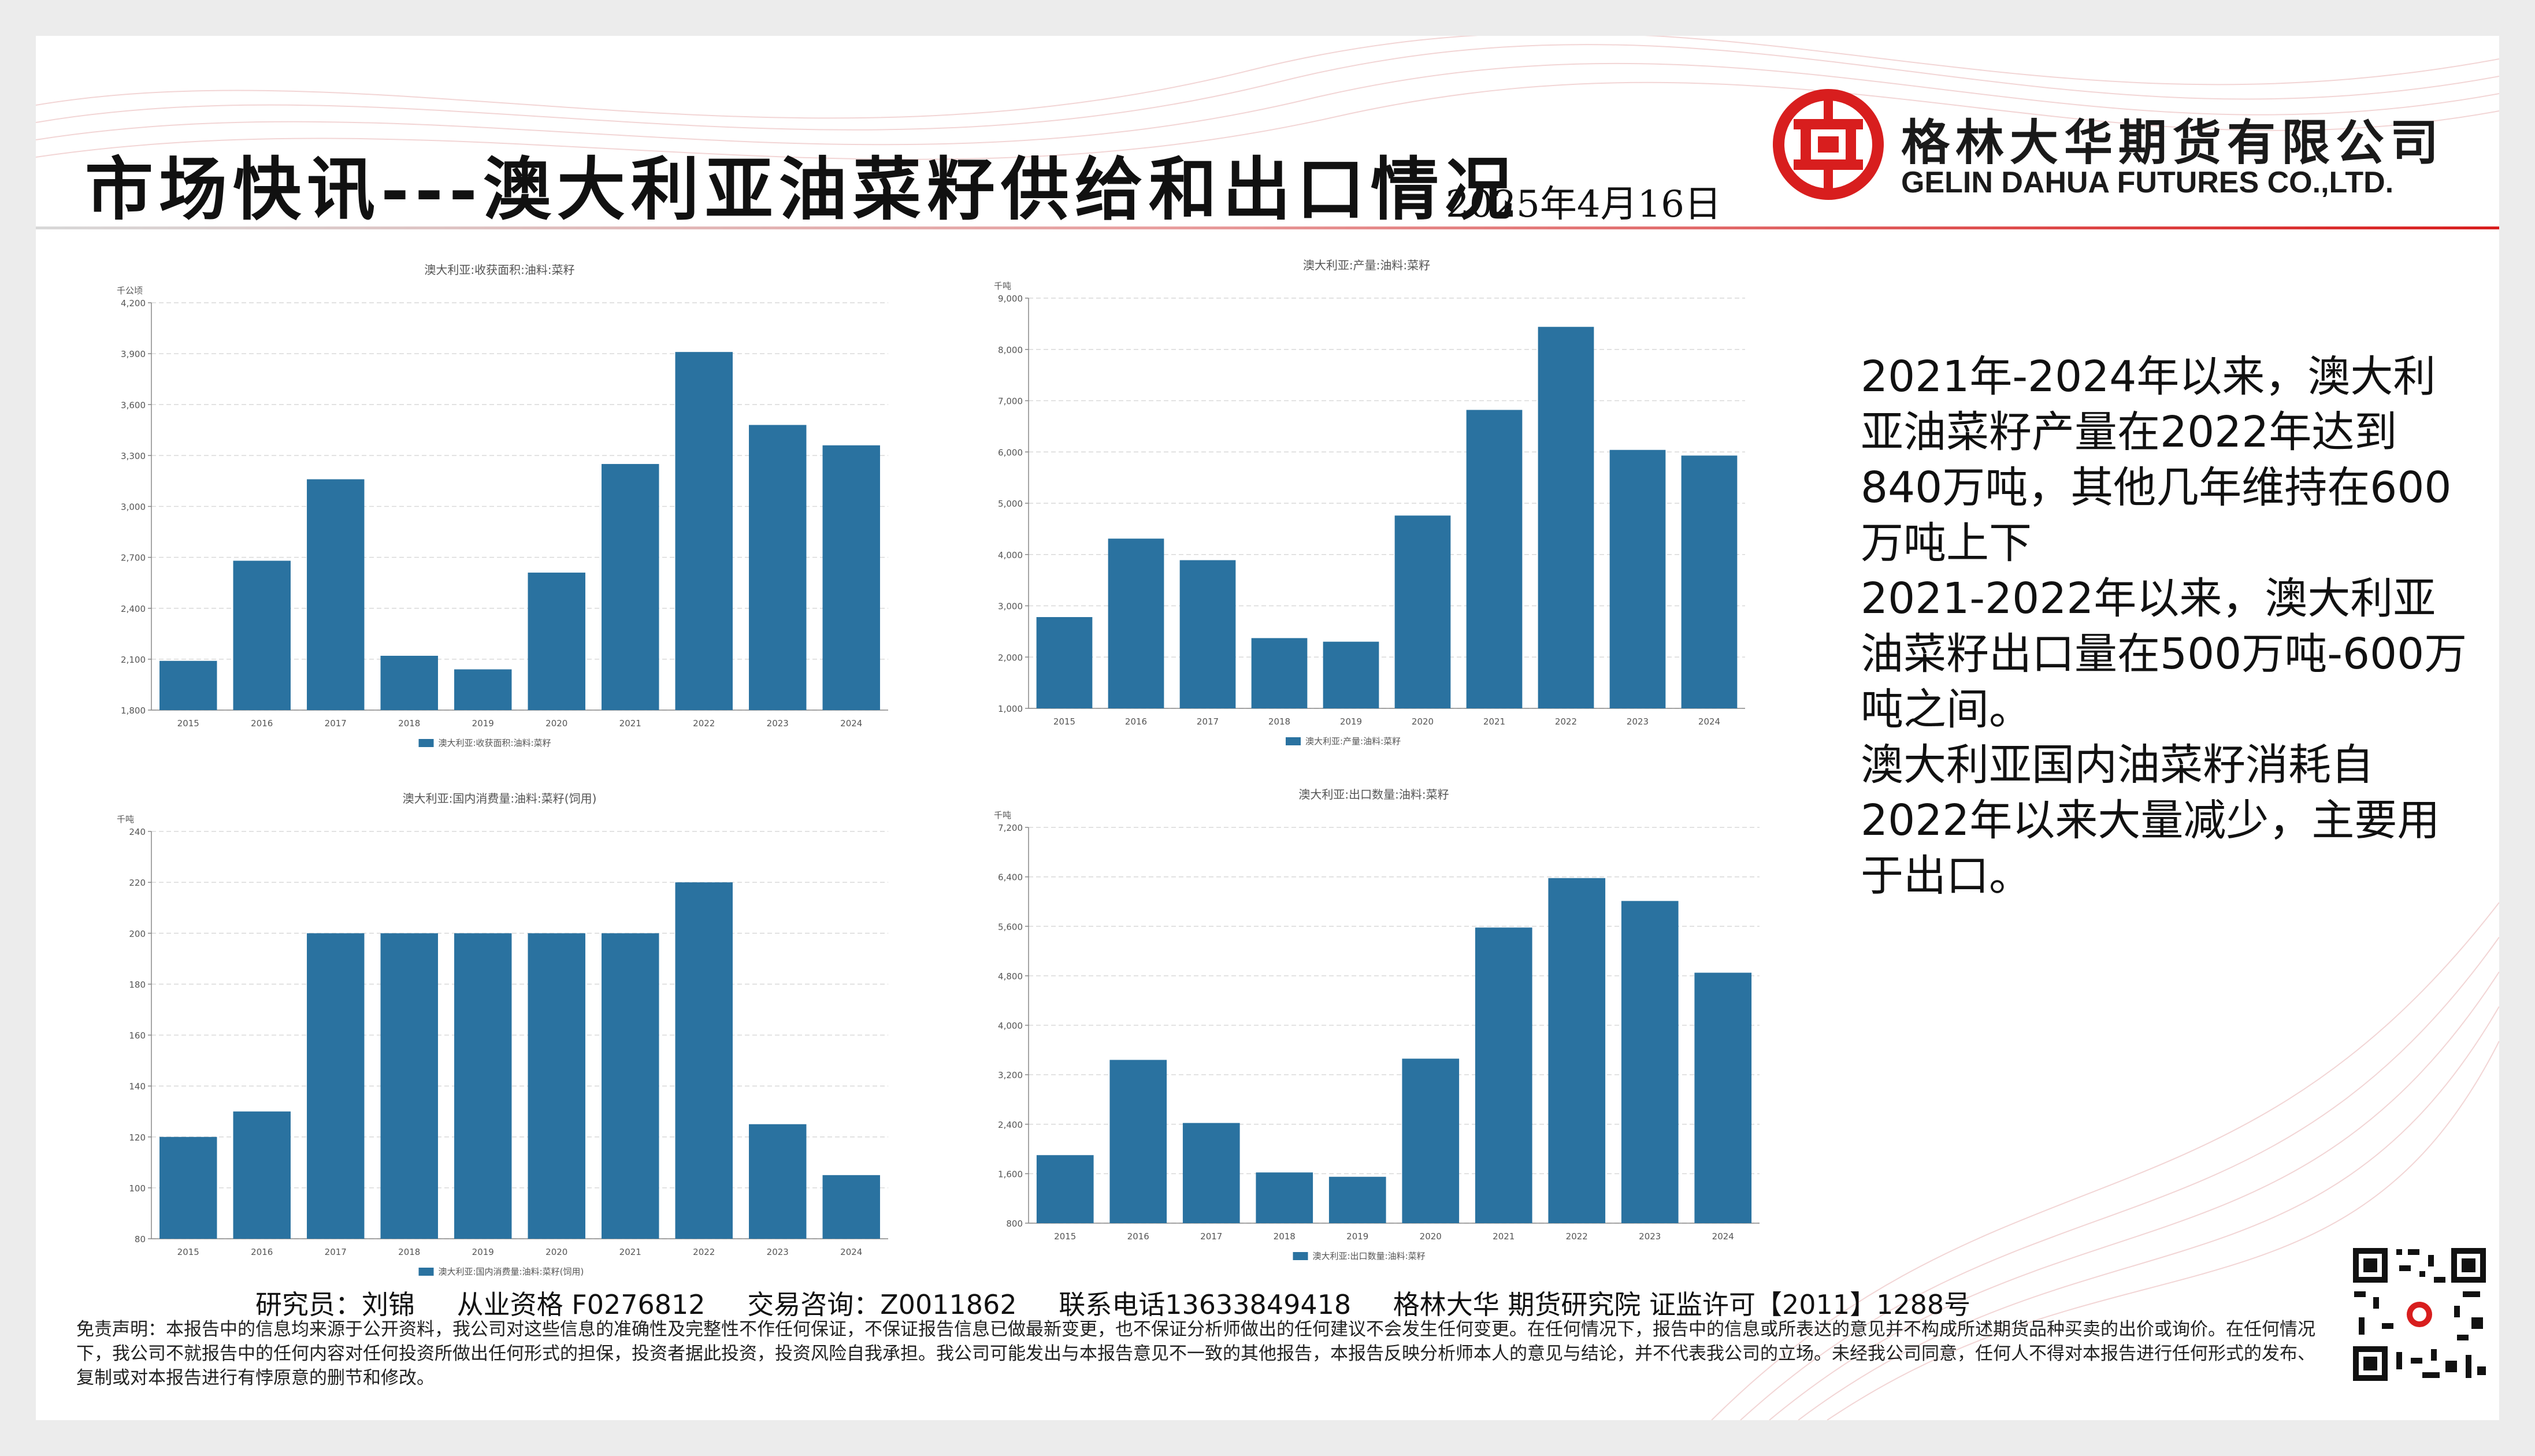 This screenshot has height=1456, width=2535. What do you see at coordinates (499, 270) in the screenshot?
I see `chart-title: 澳大利亚:收获面积:油料:菜籽` at bounding box center [499, 270].